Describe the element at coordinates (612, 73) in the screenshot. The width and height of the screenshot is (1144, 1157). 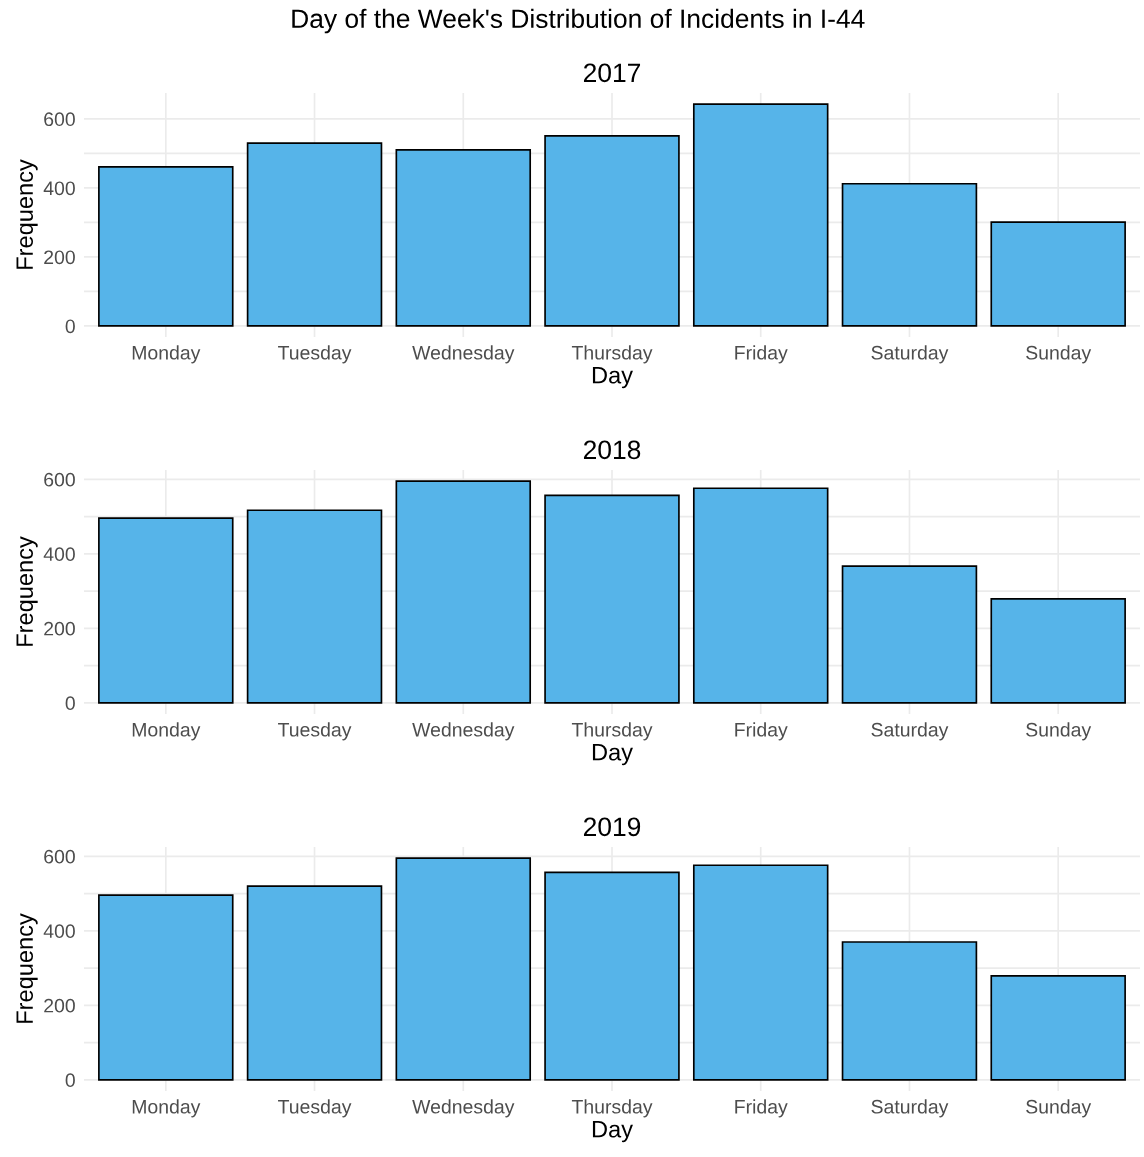
I see `chart-subtitle: 2017` at that location.